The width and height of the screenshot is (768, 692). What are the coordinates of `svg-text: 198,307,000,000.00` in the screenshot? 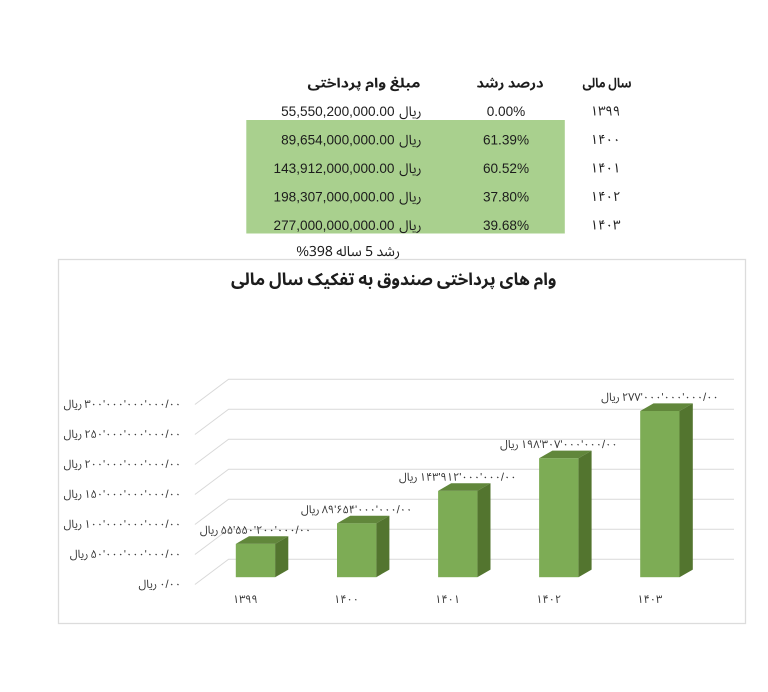 It's located at (334, 197).